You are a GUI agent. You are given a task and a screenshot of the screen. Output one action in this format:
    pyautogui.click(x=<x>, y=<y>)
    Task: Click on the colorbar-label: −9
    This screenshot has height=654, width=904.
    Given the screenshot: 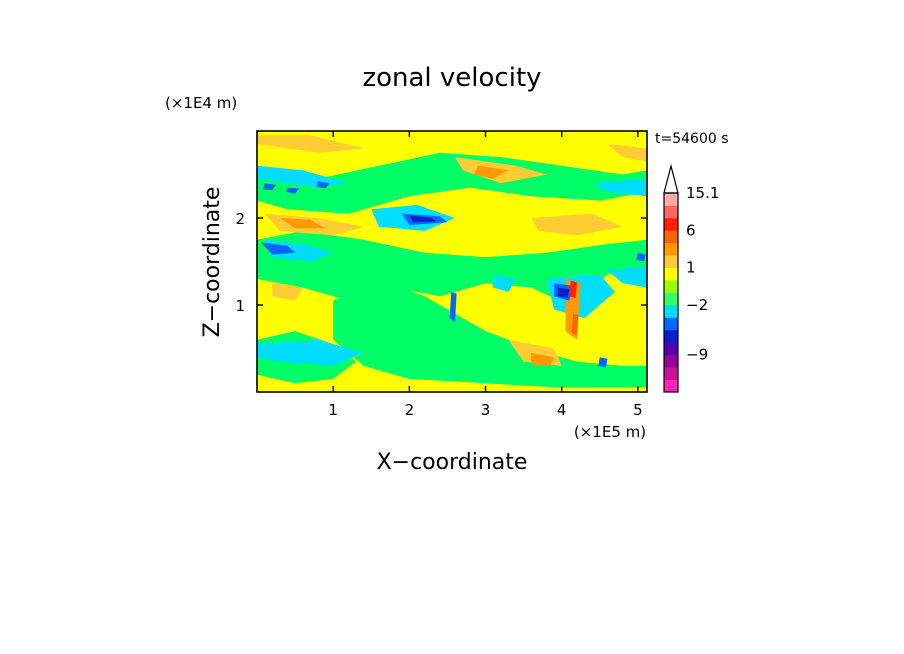 What is the action you would take?
    pyautogui.click(x=697, y=355)
    